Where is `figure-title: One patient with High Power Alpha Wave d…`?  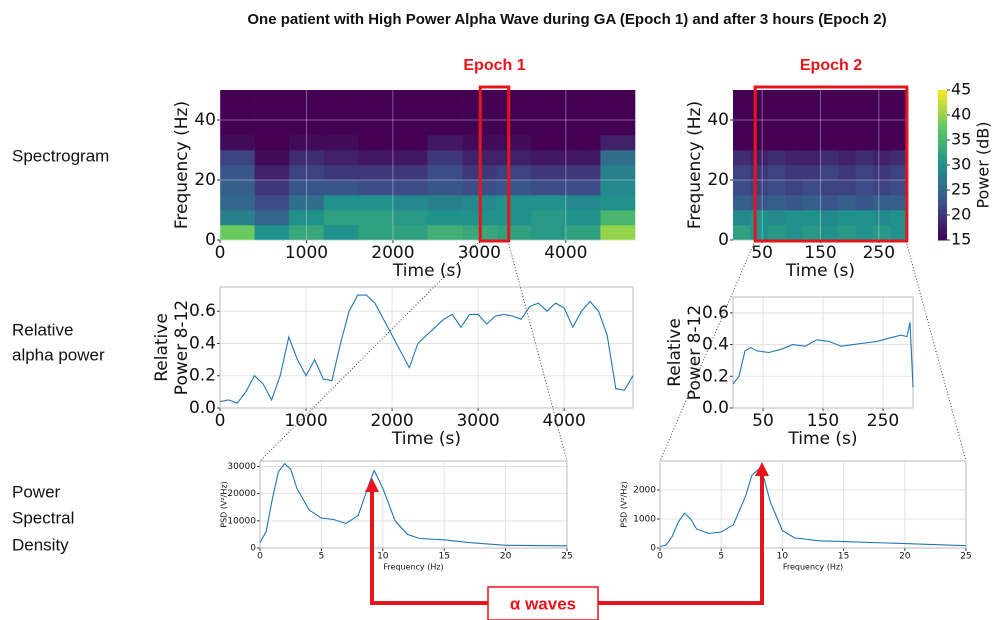 figure-title: One patient with High Power Alpha Wave d… is located at coordinates (566, 19).